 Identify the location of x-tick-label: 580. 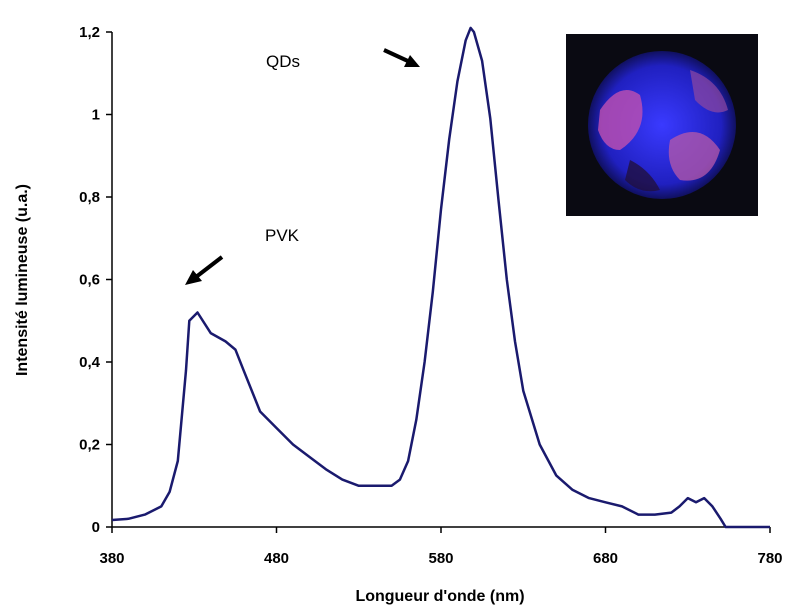
(440, 558).